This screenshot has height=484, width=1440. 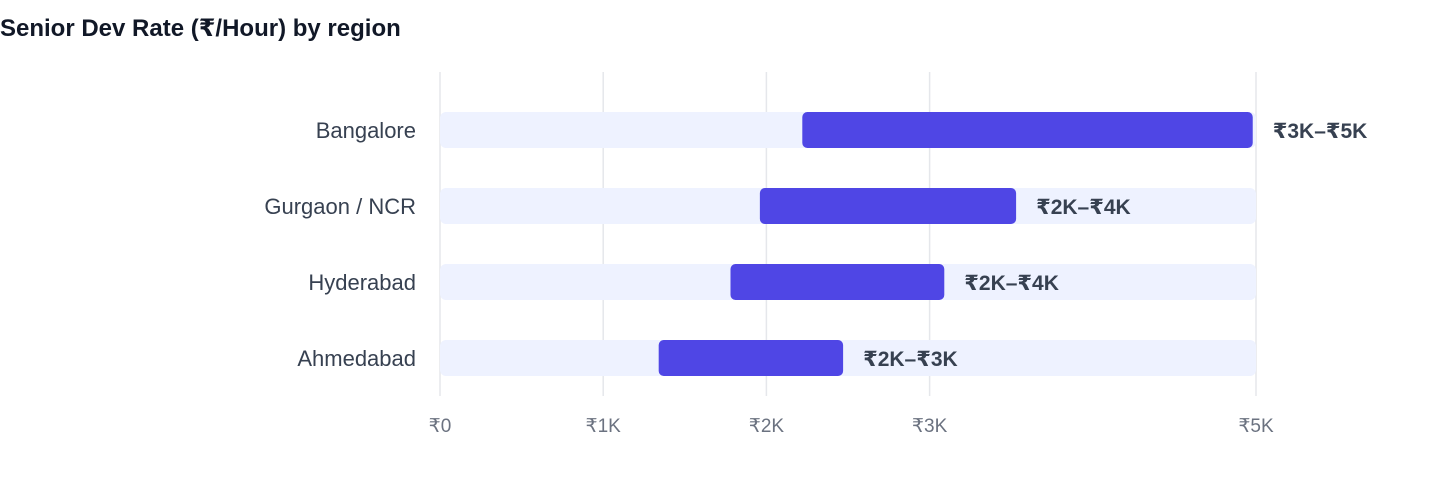 What do you see at coordinates (848, 358) in the screenshot?
I see `bar-track` at bounding box center [848, 358].